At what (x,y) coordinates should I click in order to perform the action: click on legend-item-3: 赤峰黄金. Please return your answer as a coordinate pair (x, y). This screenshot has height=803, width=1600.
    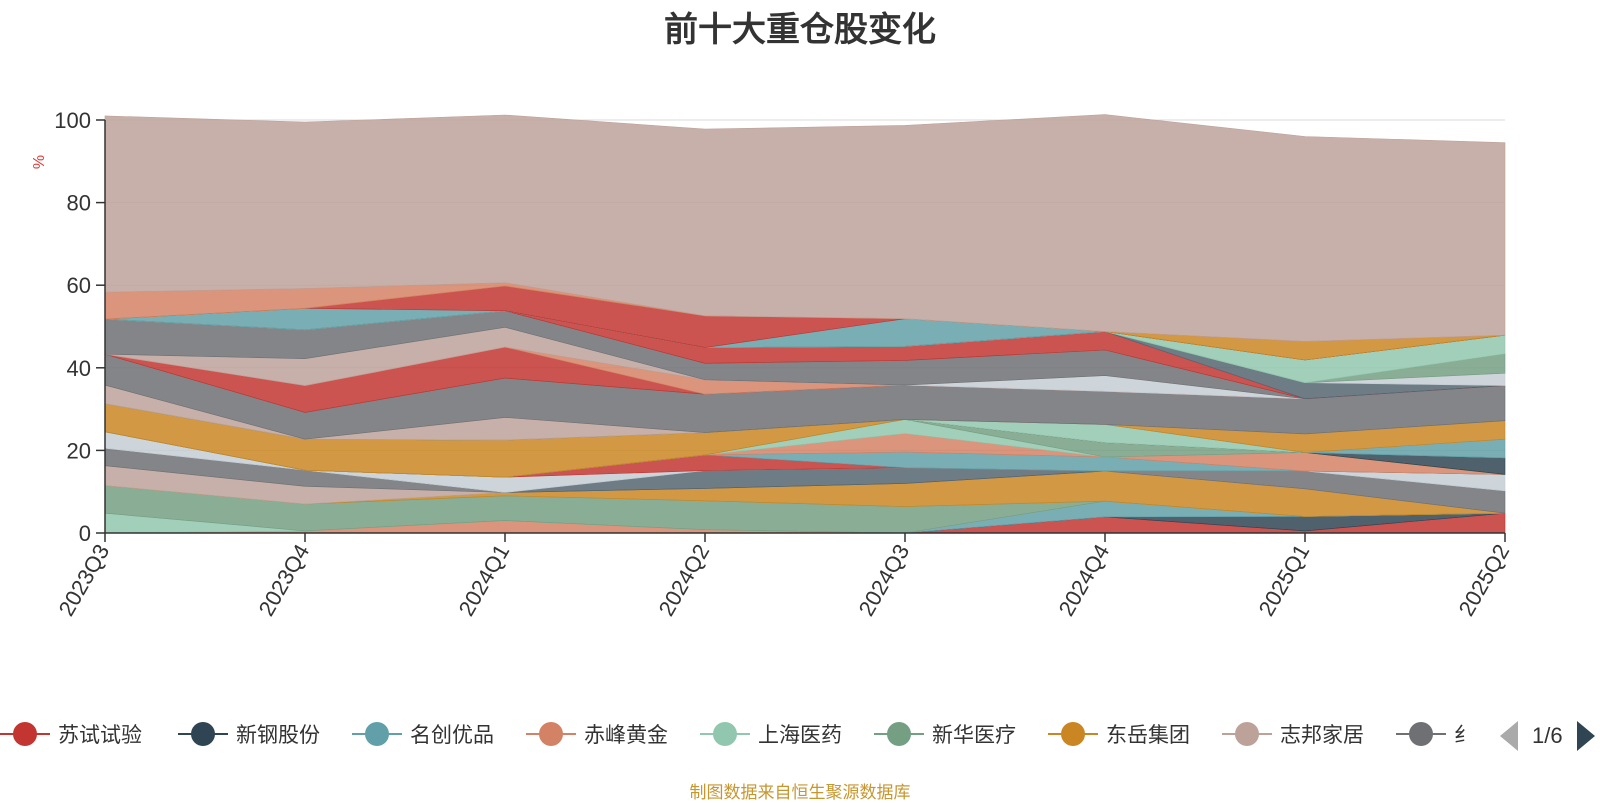
    Looking at the image, I should click on (597, 734).